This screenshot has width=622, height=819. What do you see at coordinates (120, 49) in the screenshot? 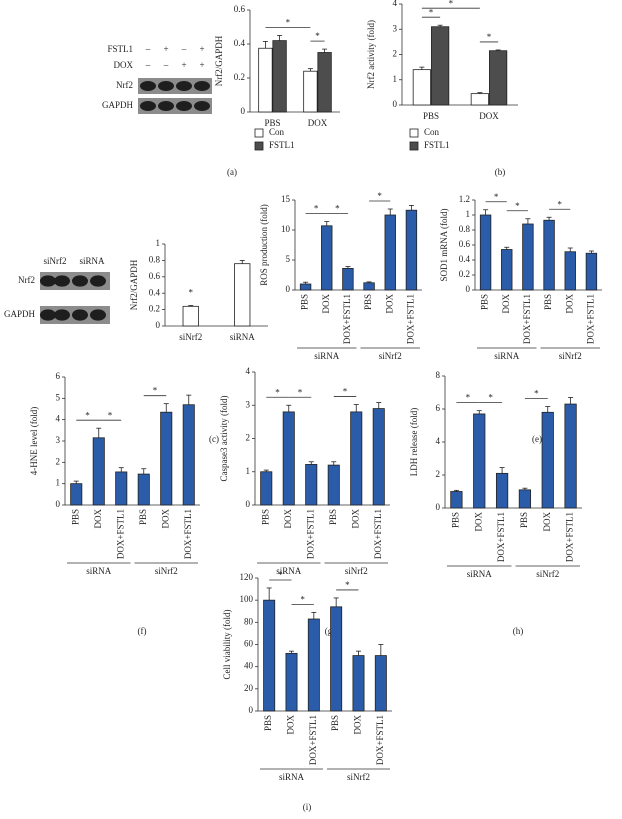
I see `blot-row-label: FSTL1` at bounding box center [120, 49].